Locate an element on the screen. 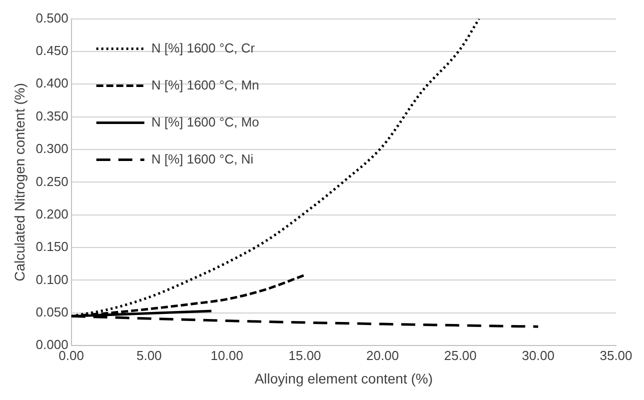 Image resolution: width=644 pixels, height=400 pixels. y-tick-label: 0.450 is located at coordinates (52, 50).